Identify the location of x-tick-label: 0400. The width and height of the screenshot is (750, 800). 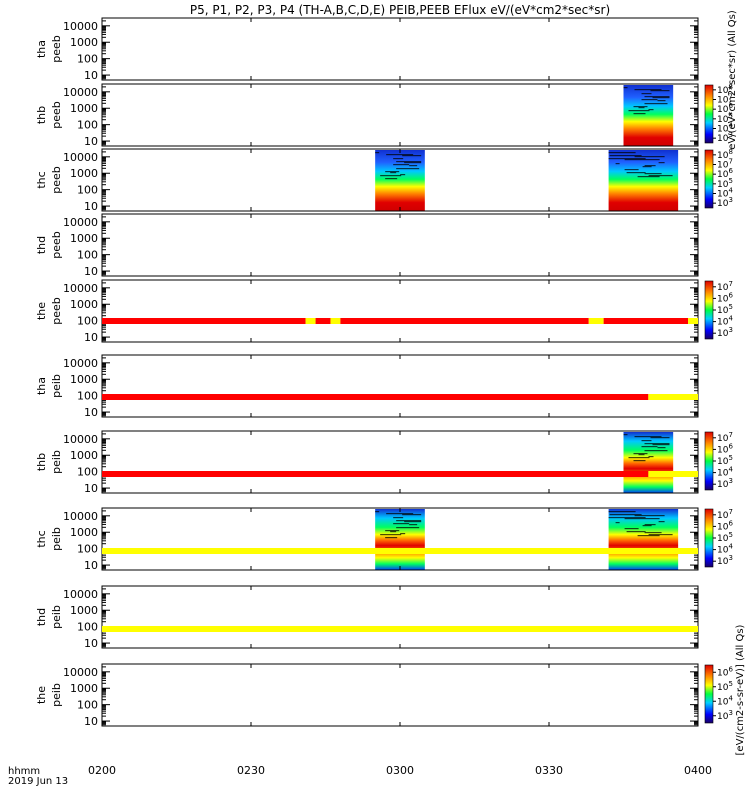
(698, 770).